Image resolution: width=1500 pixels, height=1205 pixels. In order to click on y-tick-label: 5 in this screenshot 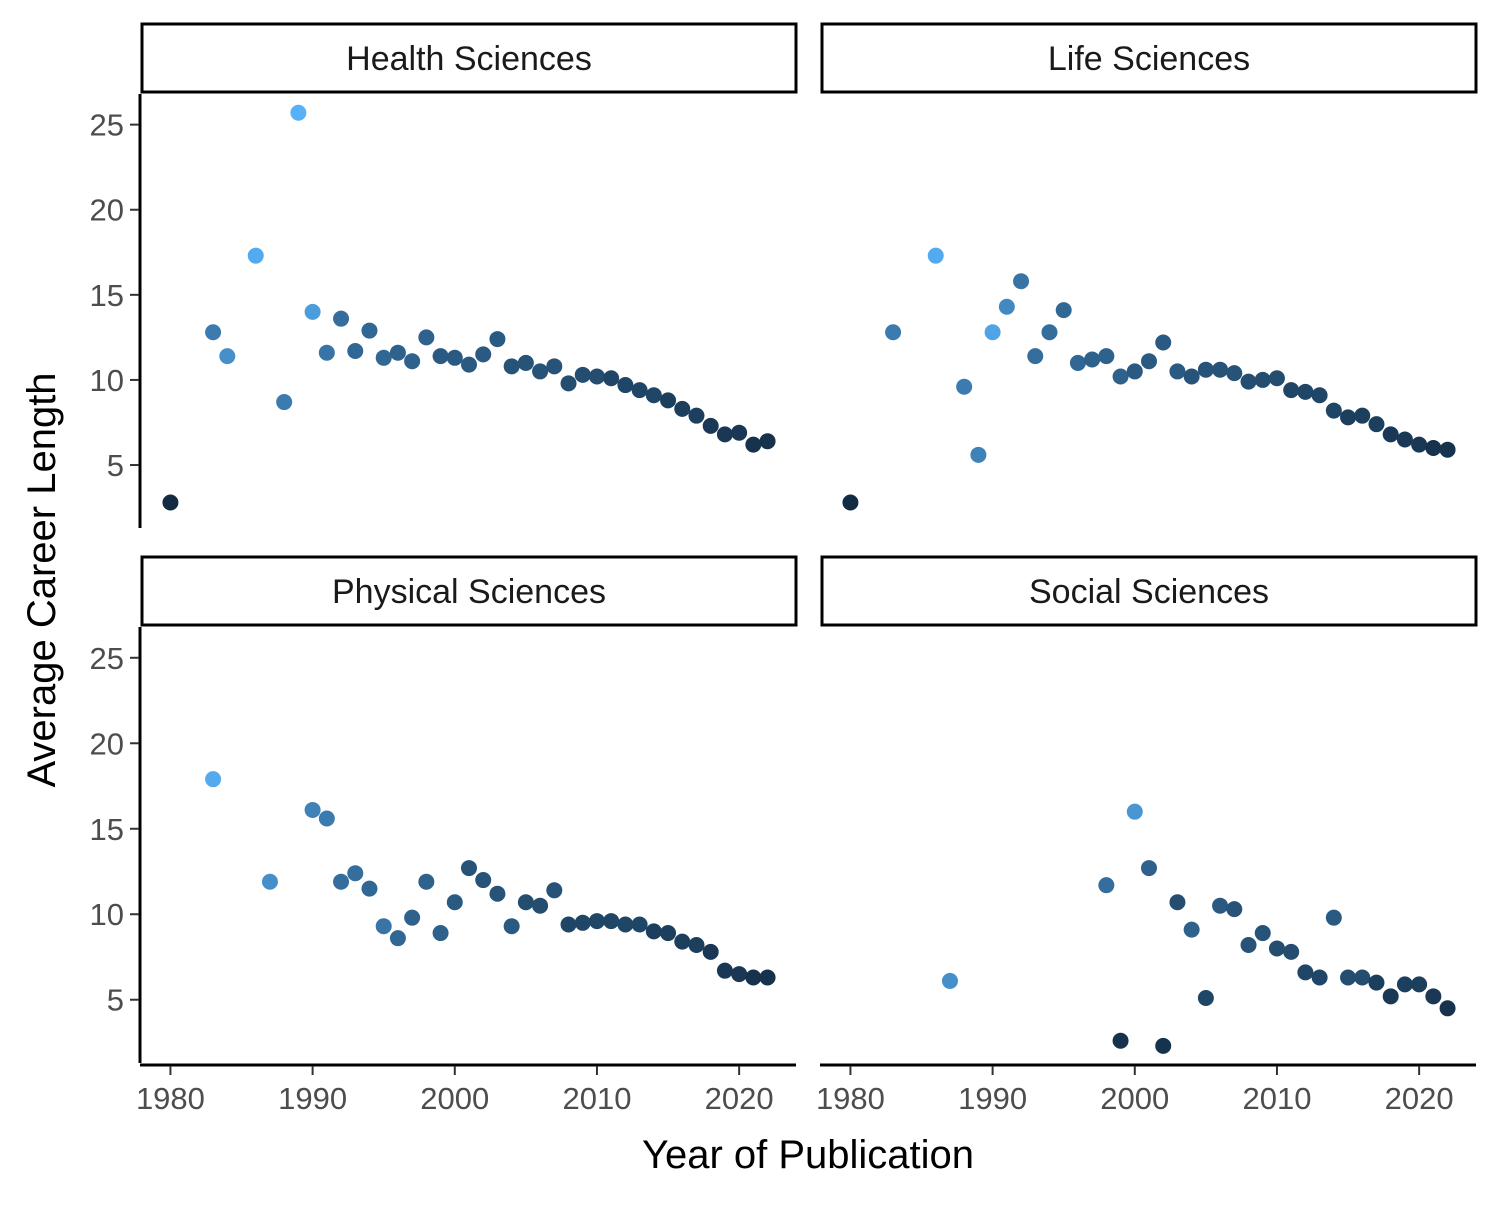, I will do `click(115, 465)`.